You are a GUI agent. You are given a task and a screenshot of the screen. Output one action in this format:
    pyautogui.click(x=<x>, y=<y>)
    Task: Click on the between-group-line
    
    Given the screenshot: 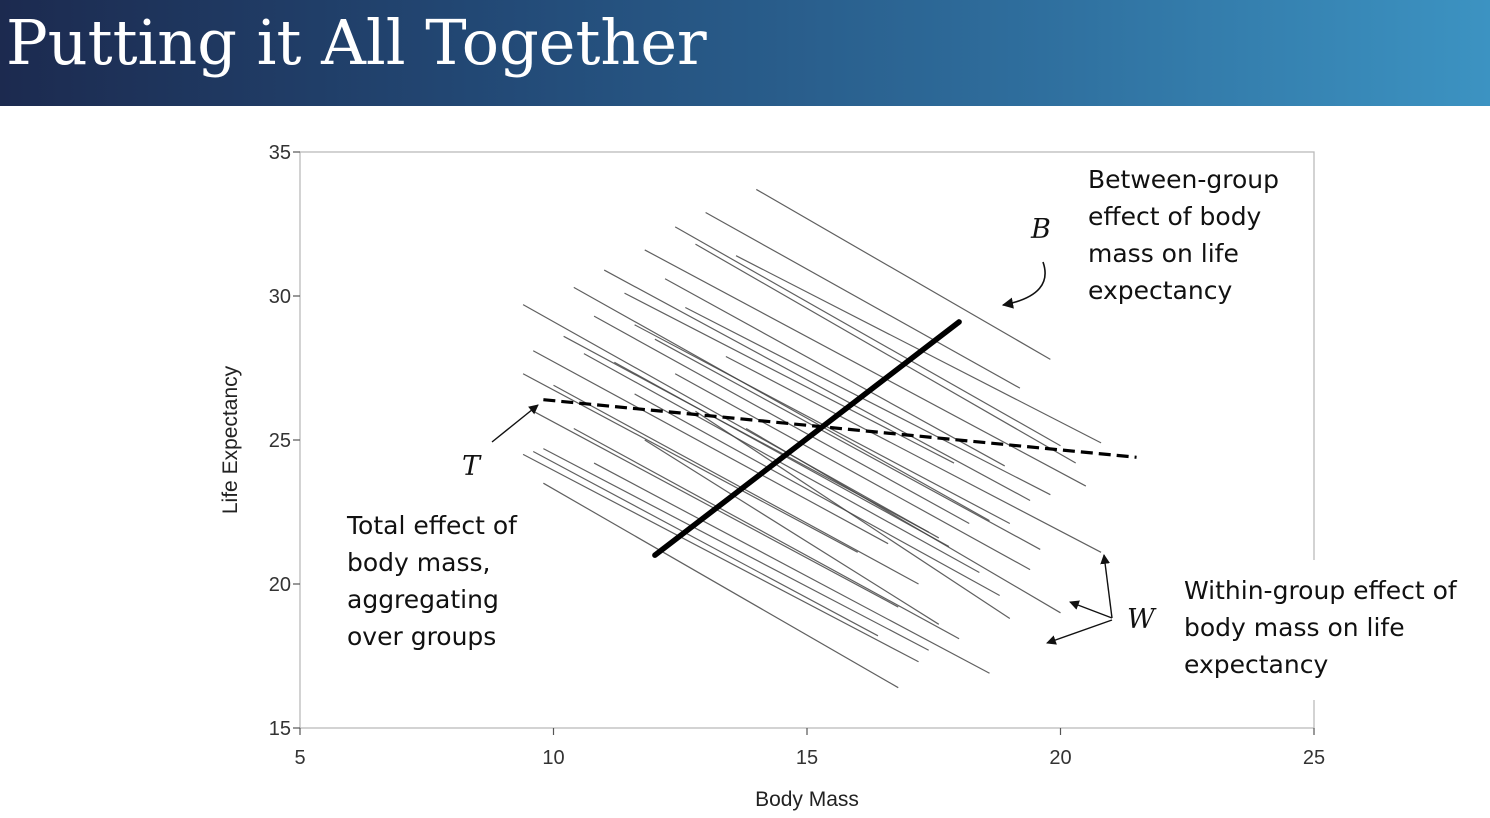 What is the action you would take?
    pyautogui.click(x=807, y=438)
    